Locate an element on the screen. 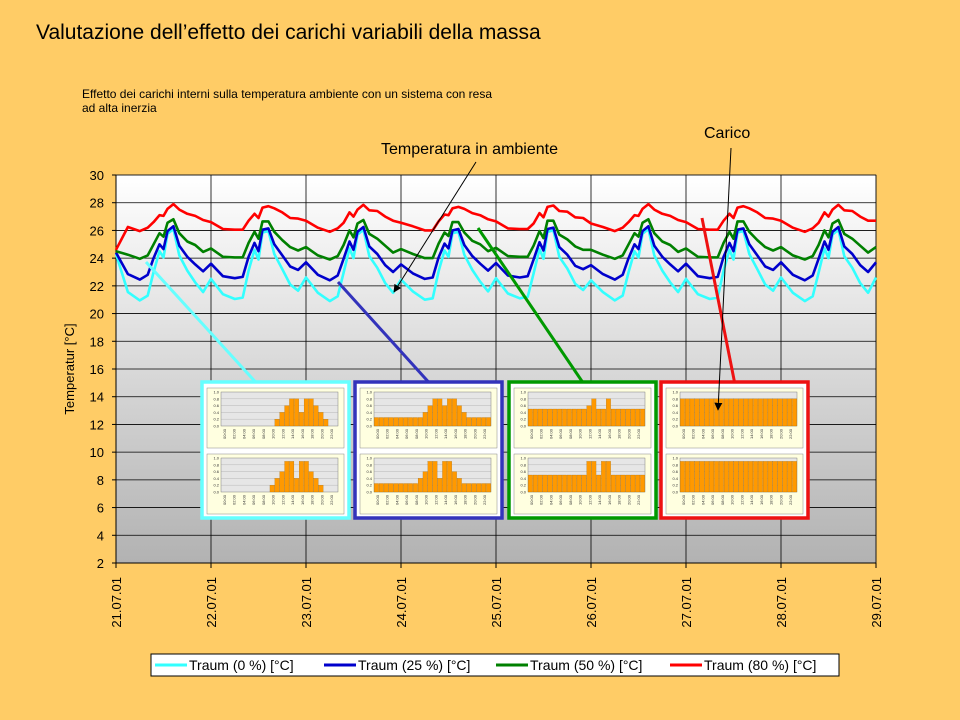 This screenshot has width=960, height=720. y-tick-label: 30 is located at coordinates (97, 175).